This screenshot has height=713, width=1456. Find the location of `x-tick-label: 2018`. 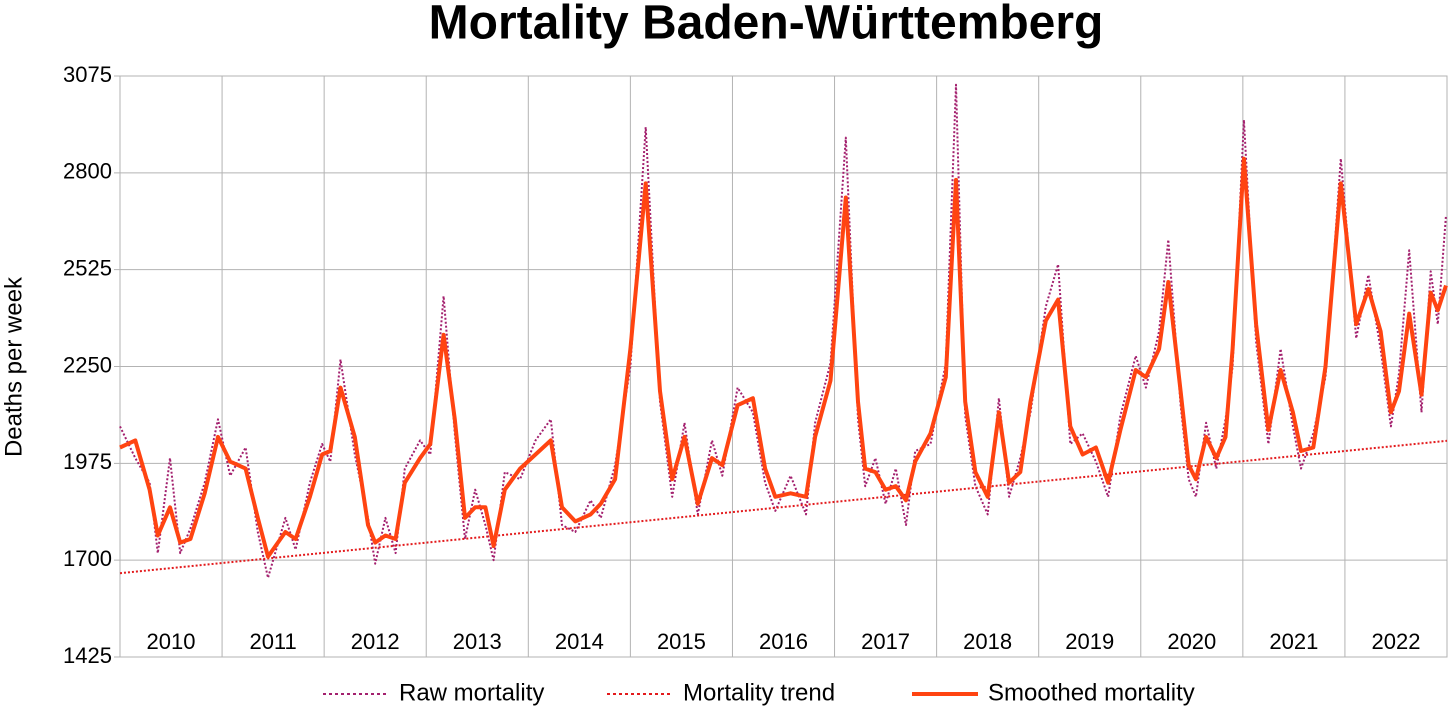

x-tick-label: 2018 is located at coordinates (987, 641).